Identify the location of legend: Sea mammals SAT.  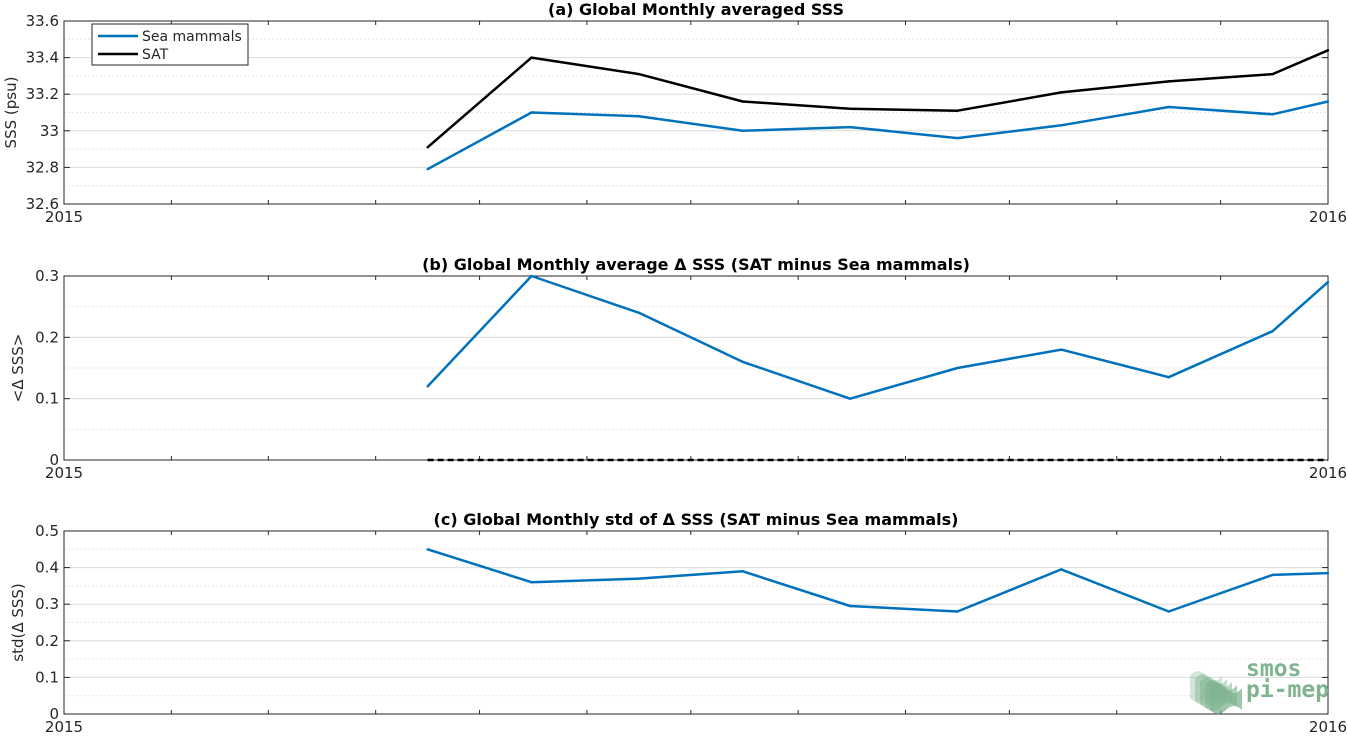
(170, 44).